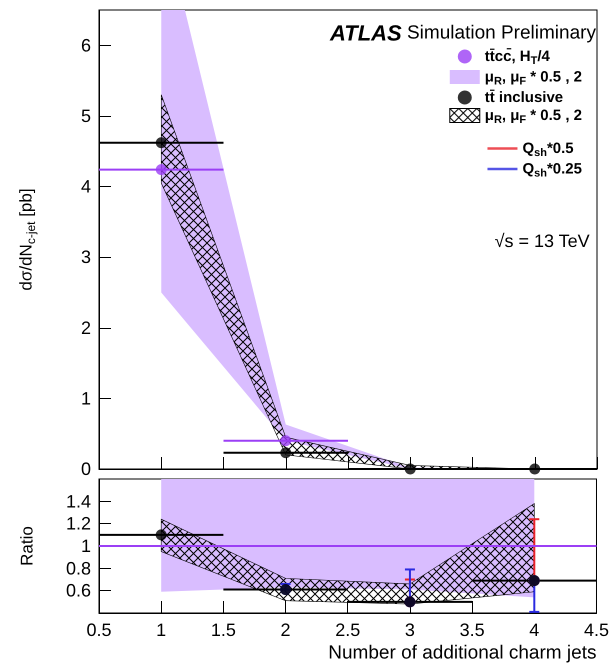  I want to click on x-axis-title: Number of additional charm jets, so click(462, 653).